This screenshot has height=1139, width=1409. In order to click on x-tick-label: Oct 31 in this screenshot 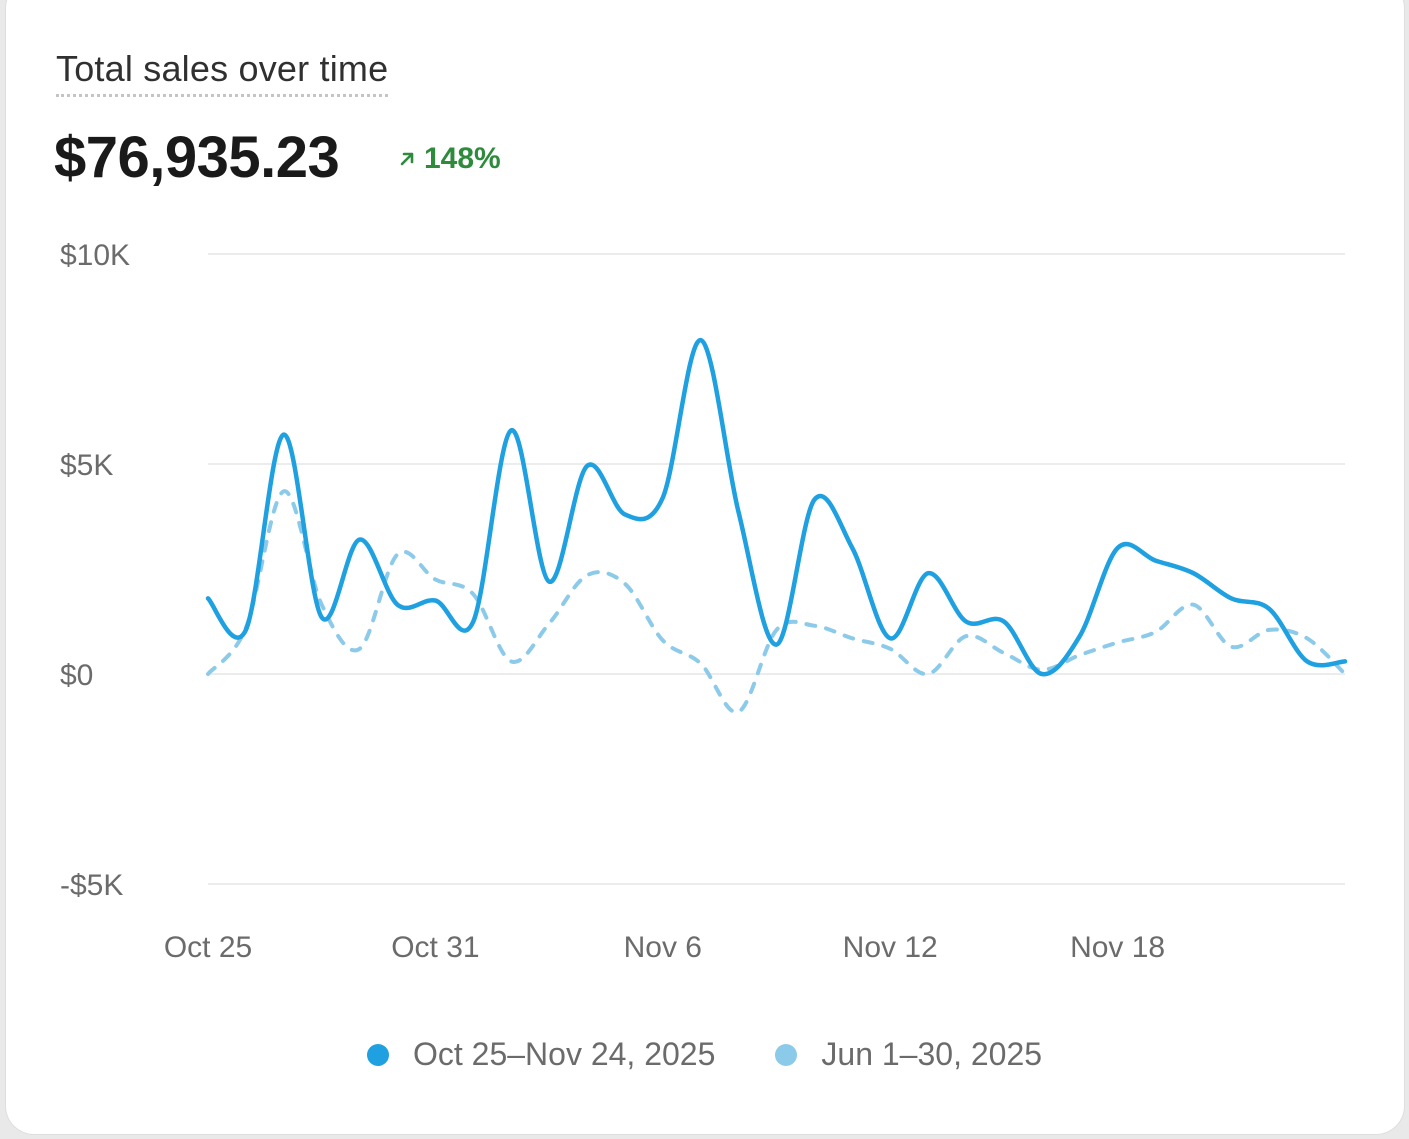, I will do `click(435, 947)`.